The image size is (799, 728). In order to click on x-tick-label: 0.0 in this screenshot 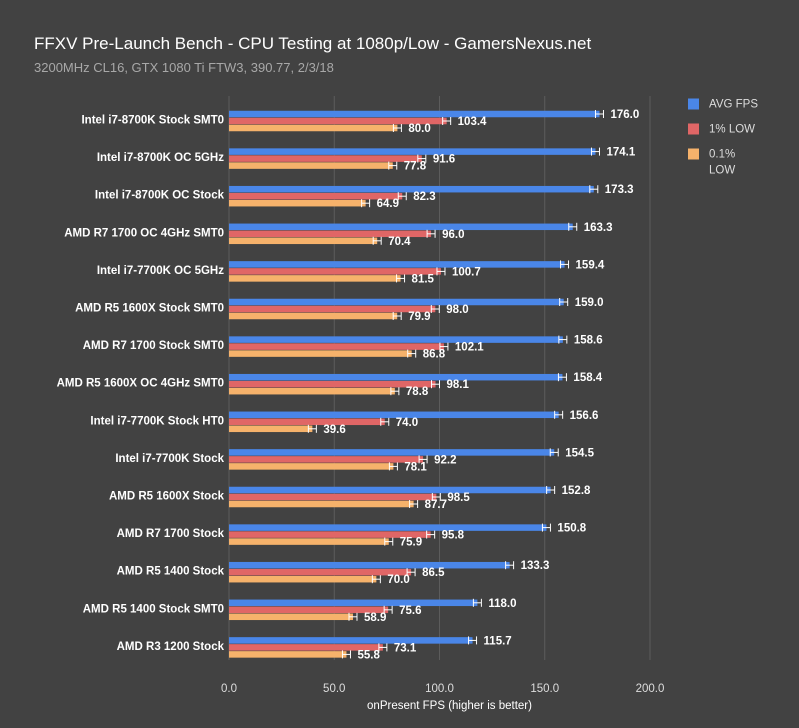, I will do `click(229, 689)`.